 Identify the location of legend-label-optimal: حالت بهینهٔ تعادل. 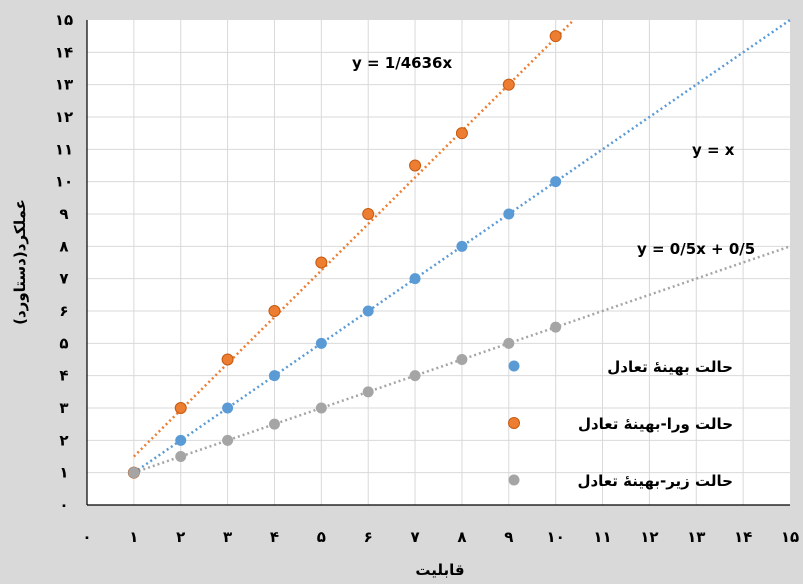
(670, 367).